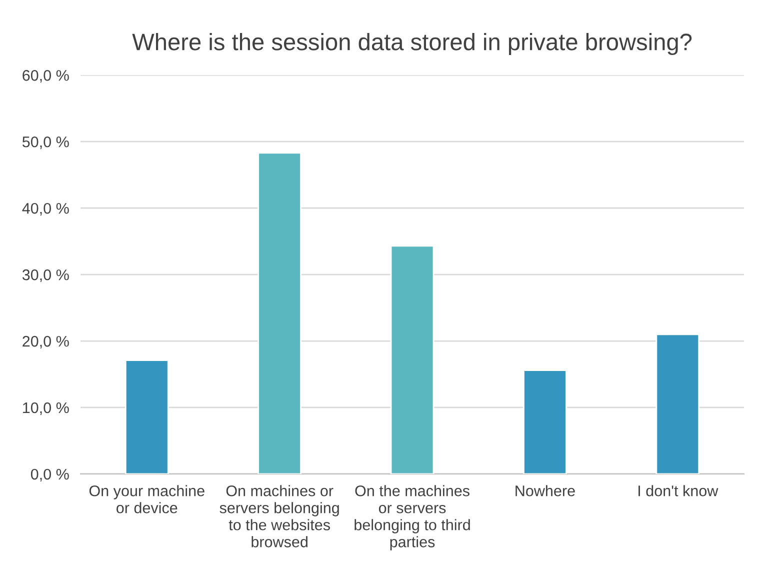 This screenshot has height=578, width=767. Describe the element at coordinates (49, 475) in the screenshot. I see `y-tick-label: 0,0 %` at that location.